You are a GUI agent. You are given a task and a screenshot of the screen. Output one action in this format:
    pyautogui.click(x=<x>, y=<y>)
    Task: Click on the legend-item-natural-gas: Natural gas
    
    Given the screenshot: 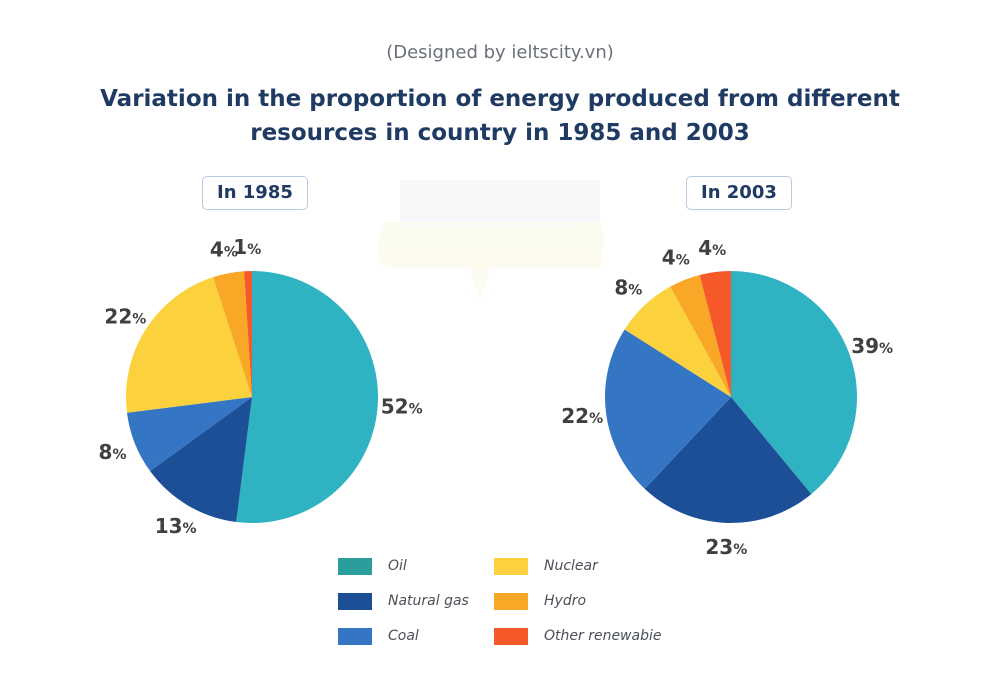 What is the action you would take?
    pyautogui.click(x=403, y=601)
    